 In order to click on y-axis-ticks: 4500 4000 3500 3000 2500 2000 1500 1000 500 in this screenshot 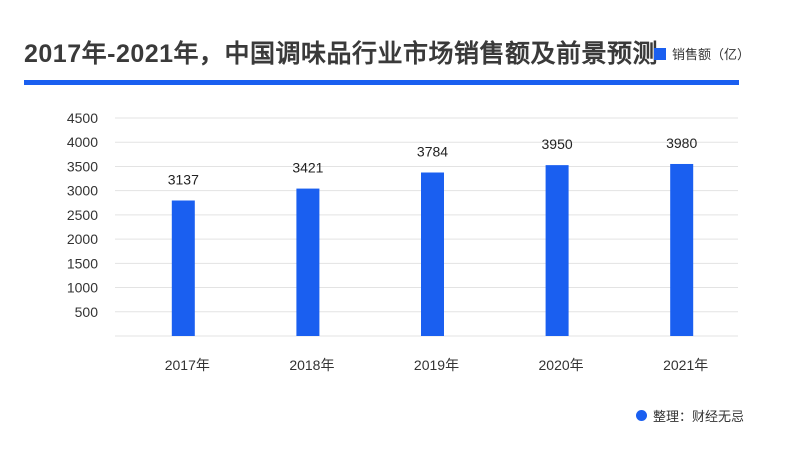, I will do `click(82, 215)`.